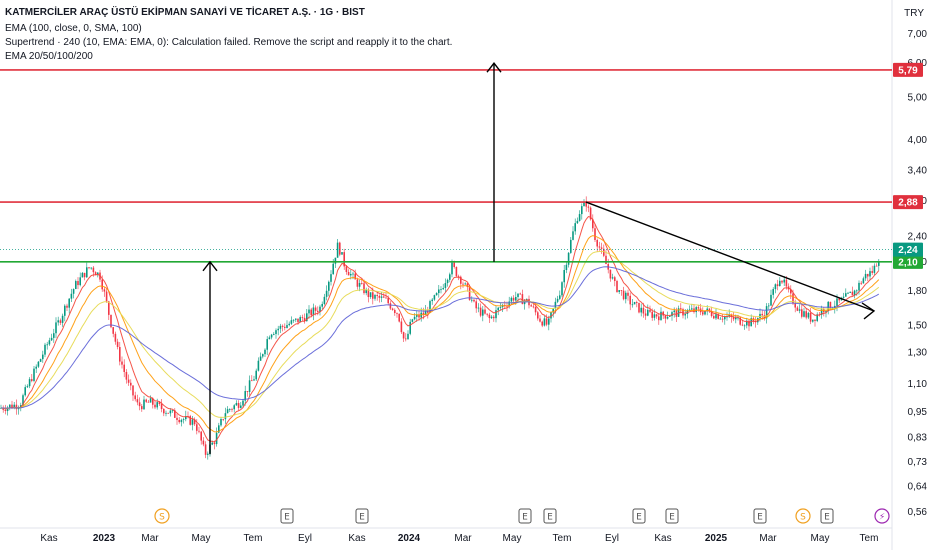 This screenshot has height=550, width=932. What do you see at coordinates (908, 70) in the screenshot?
I see `level-badge-text: 5,79` at bounding box center [908, 70].